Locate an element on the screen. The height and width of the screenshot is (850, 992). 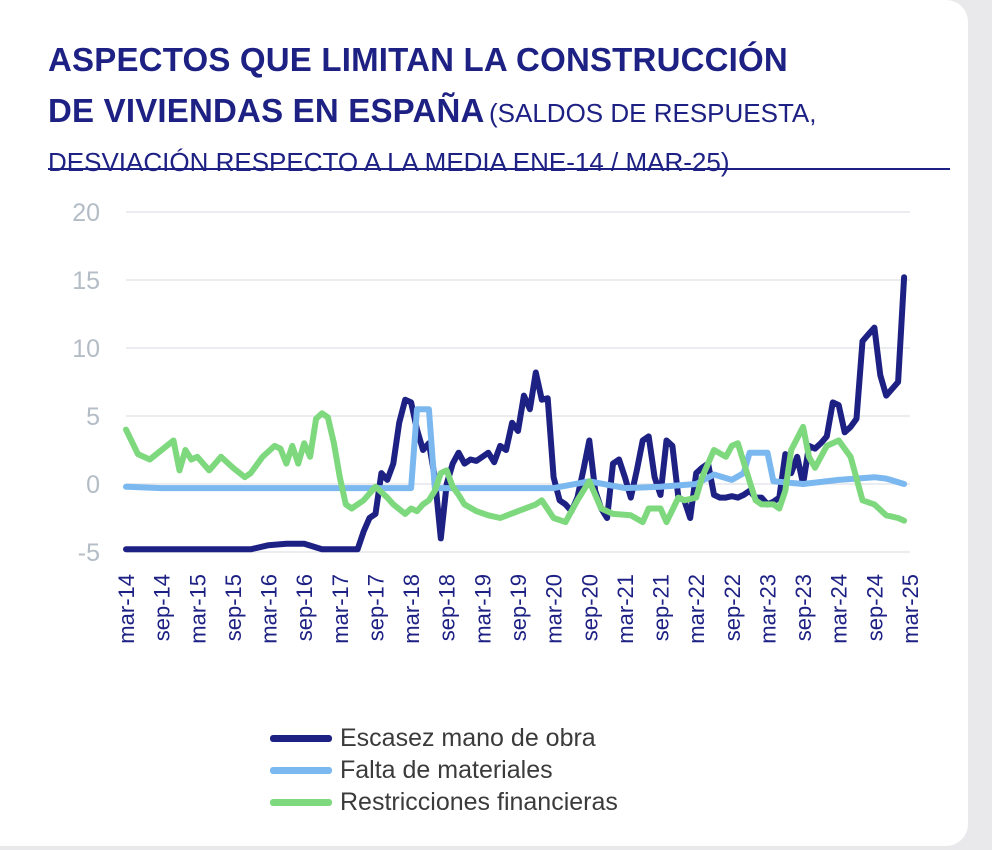
y-tick-label: 0 is located at coordinates (93, 485).